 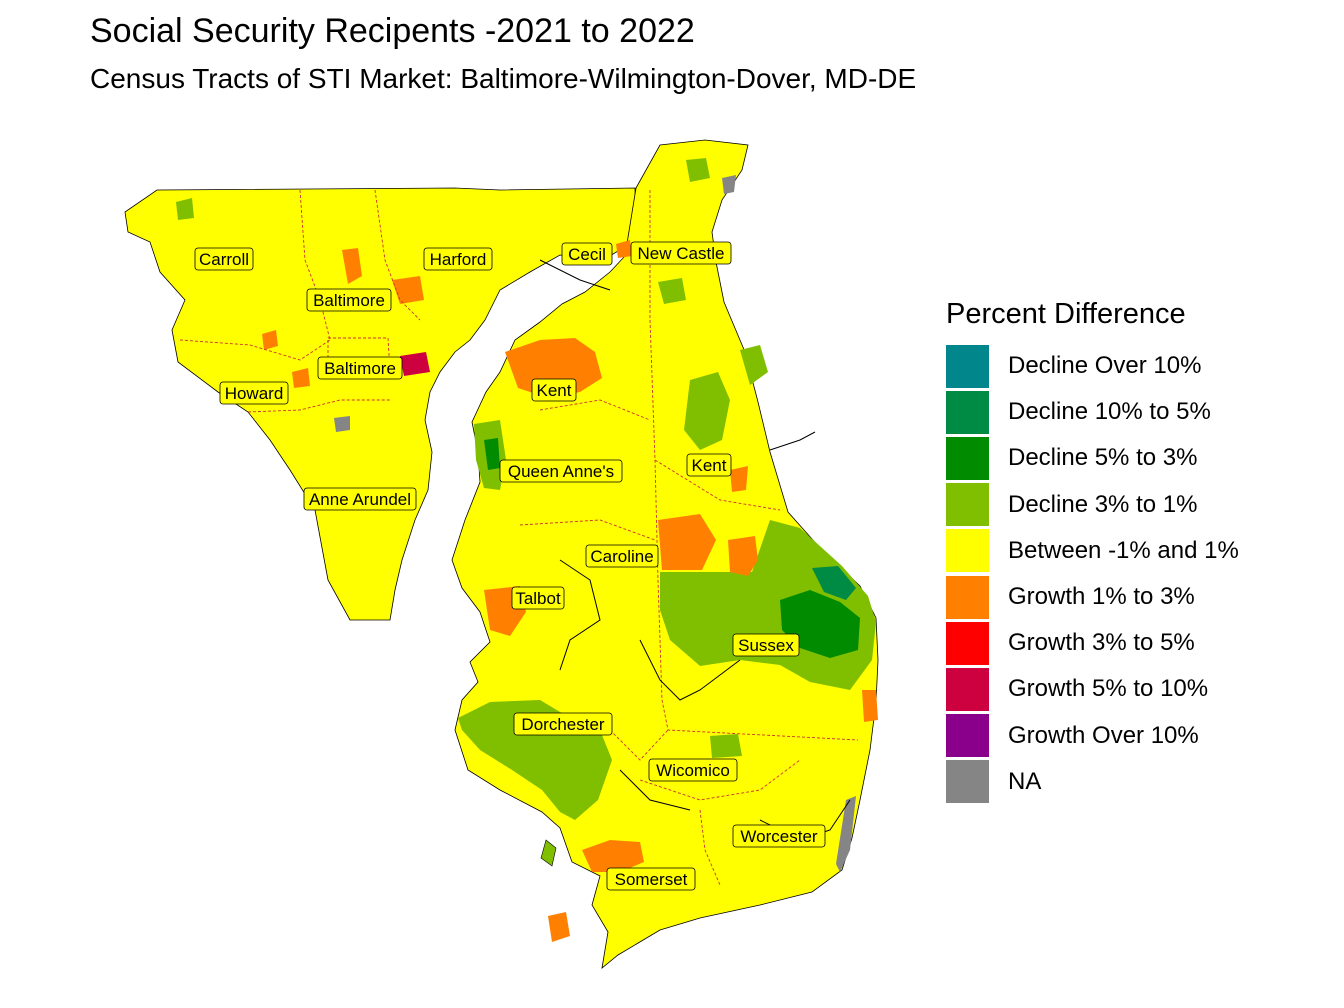 I want to click on svg-text: Queen Anne's, so click(x=561, y=471).